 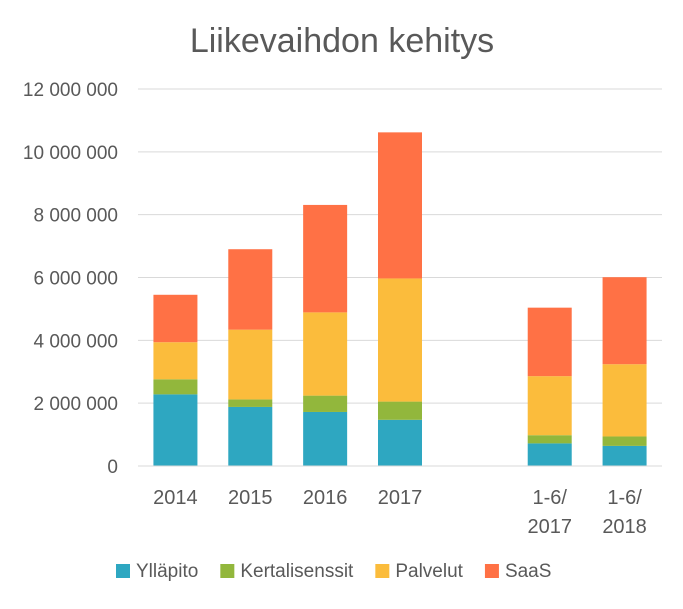 I want to click on legend-item: SaaS, so click(x=517, y=571).